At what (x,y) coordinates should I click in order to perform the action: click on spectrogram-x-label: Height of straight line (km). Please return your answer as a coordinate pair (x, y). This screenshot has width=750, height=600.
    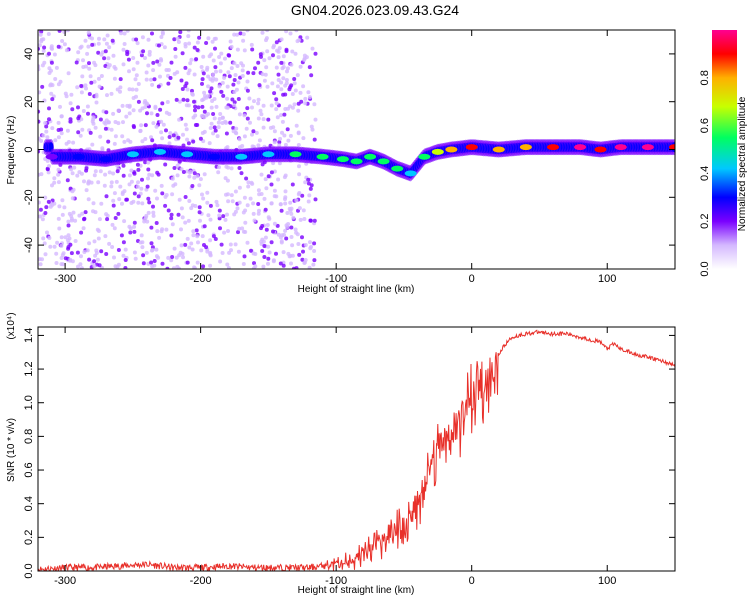
    Looking at the image, I should click on (356, 289).